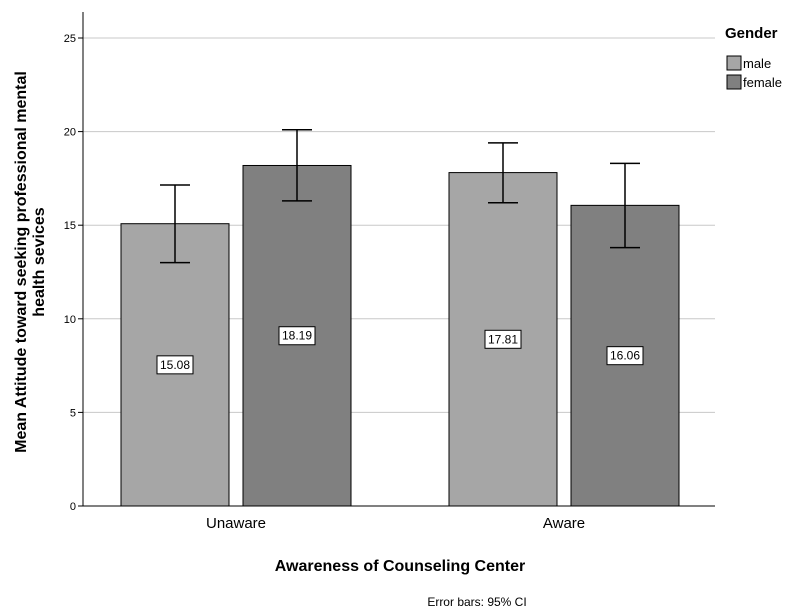 This screenshot has width=790, height=609. I want to click on error-bars, so click(400, 196).